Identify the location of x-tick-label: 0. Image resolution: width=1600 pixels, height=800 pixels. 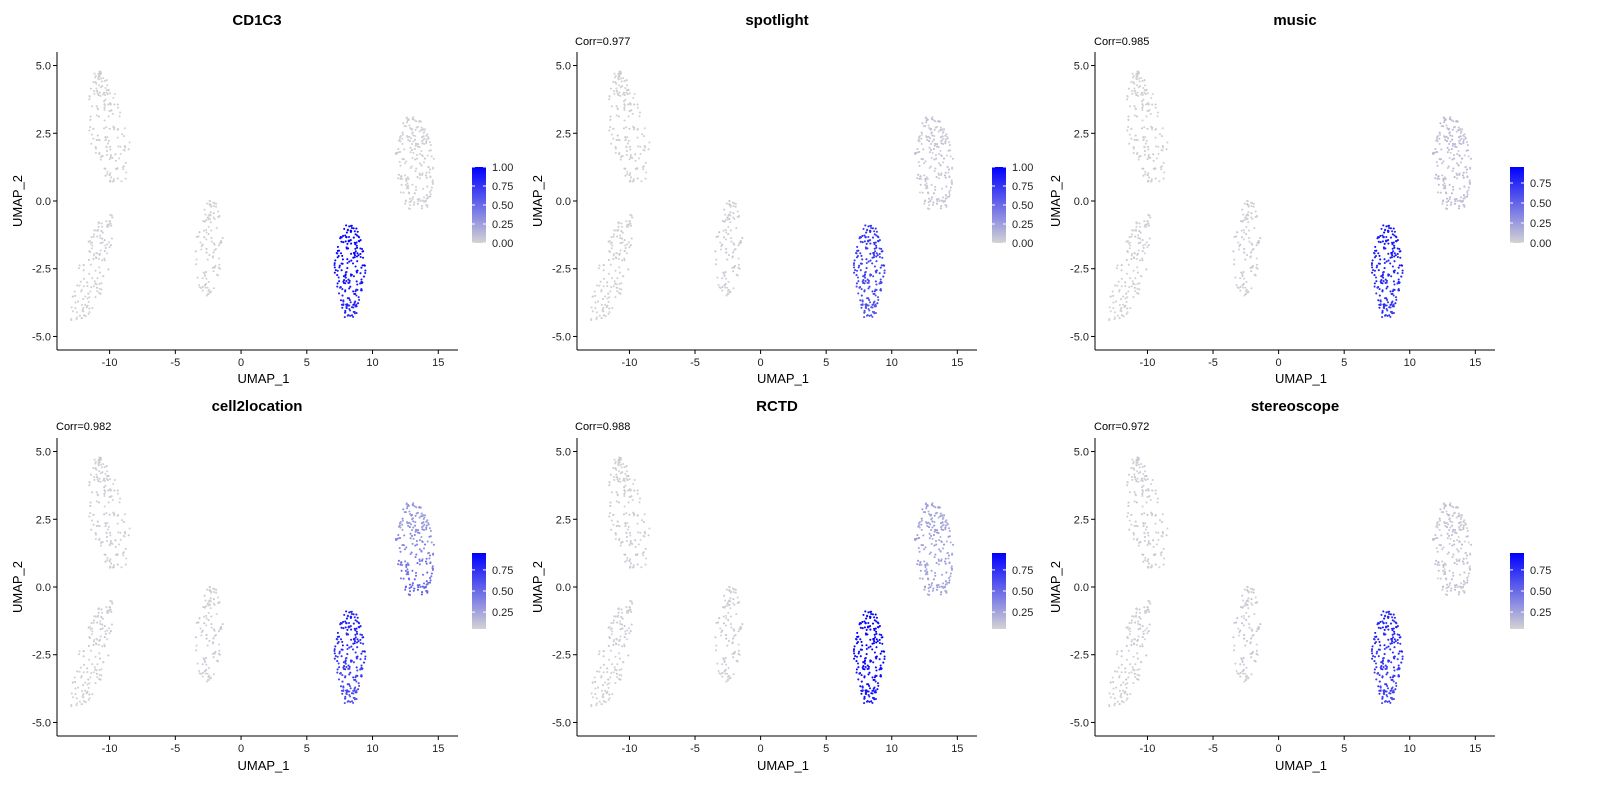
(241, 749).